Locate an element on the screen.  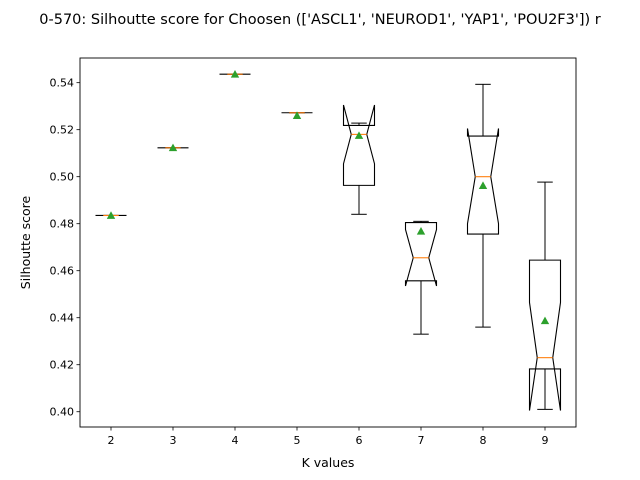
y-tick-label: 0.44 is located at coordinates (62, 318).